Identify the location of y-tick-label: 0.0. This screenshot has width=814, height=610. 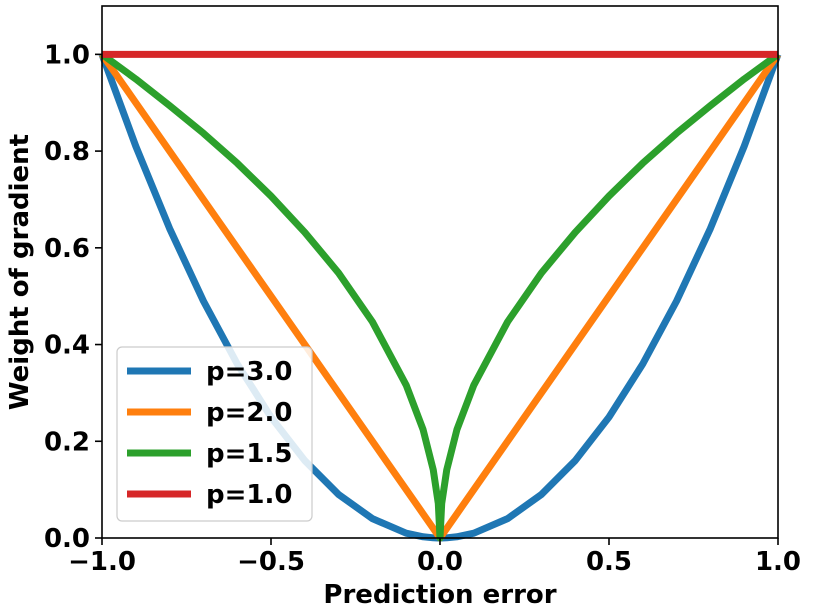
(67, 539).